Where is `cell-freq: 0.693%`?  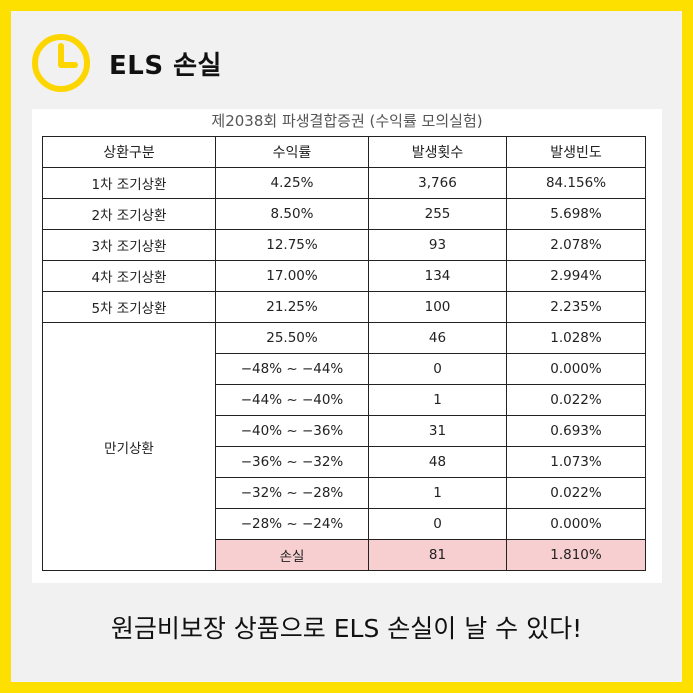 cell-freq: 0.693% is located at coordinates (576, 431).